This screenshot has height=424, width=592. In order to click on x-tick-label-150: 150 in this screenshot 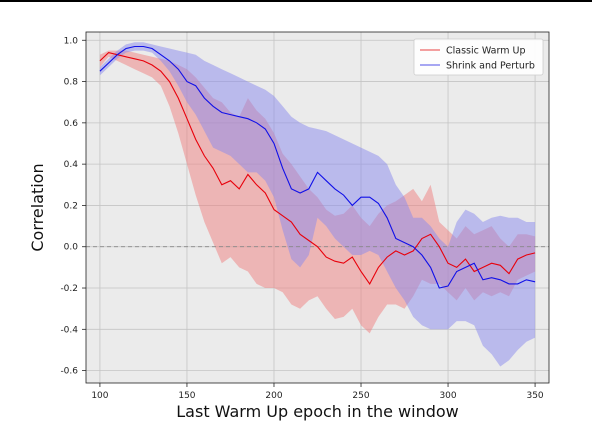, I will do `click(186, 396)`.